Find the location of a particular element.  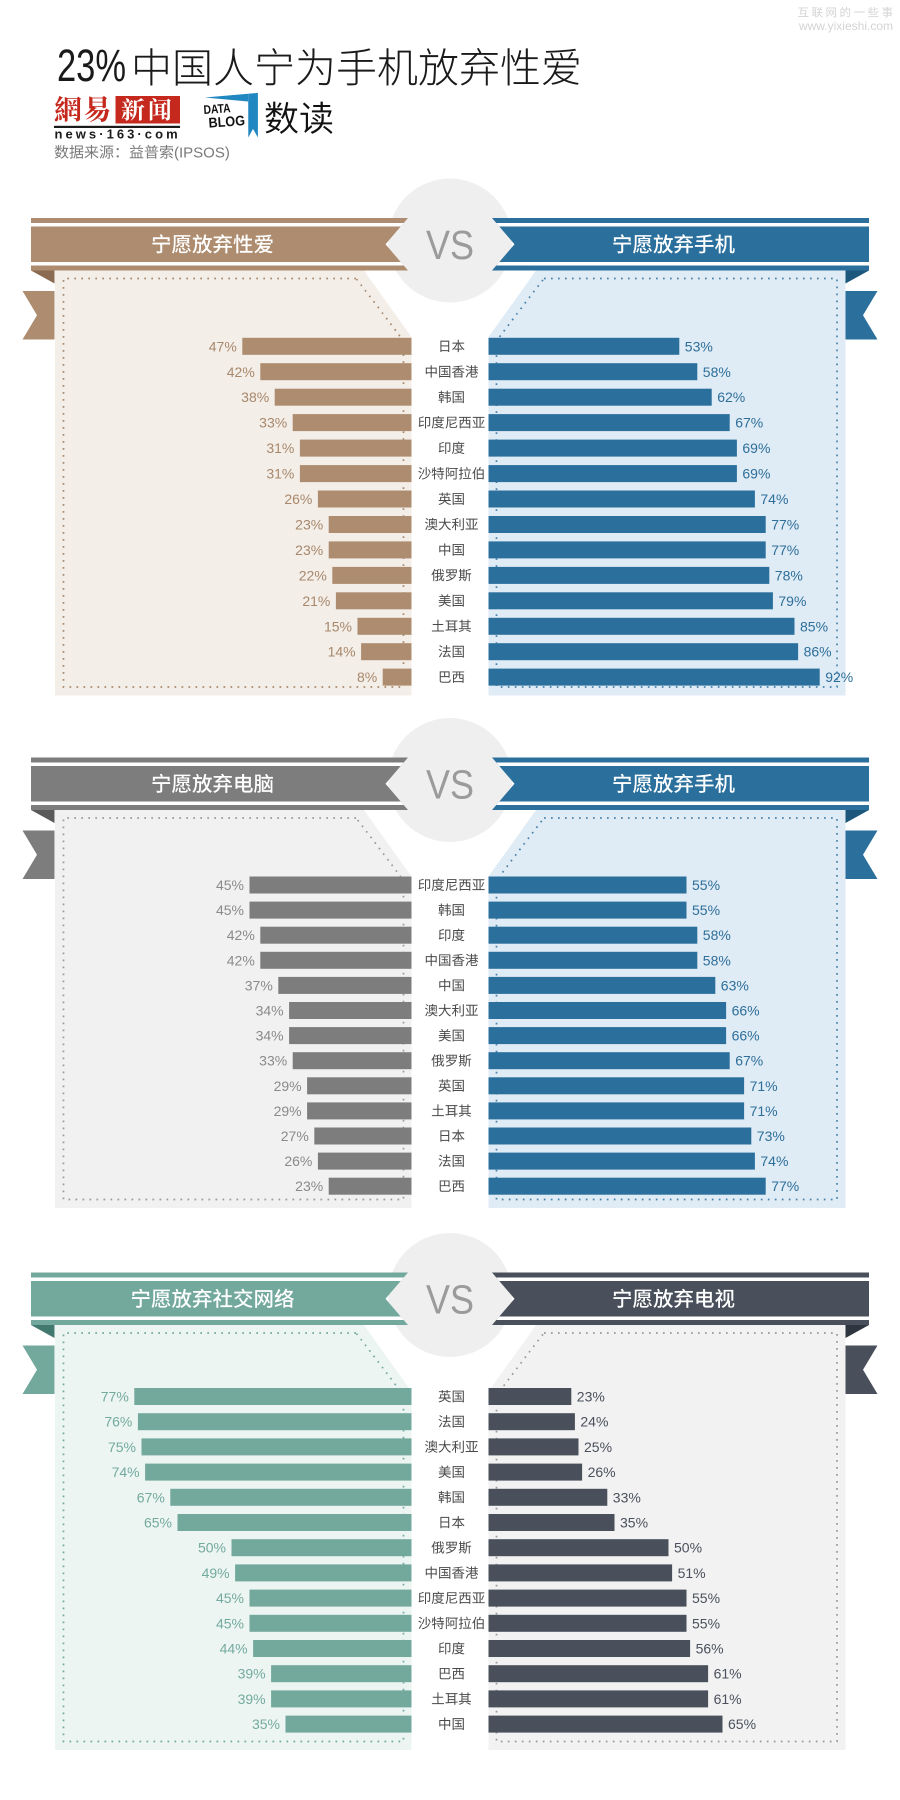

svg-text: 73% is located at coordinates (771, 1136).